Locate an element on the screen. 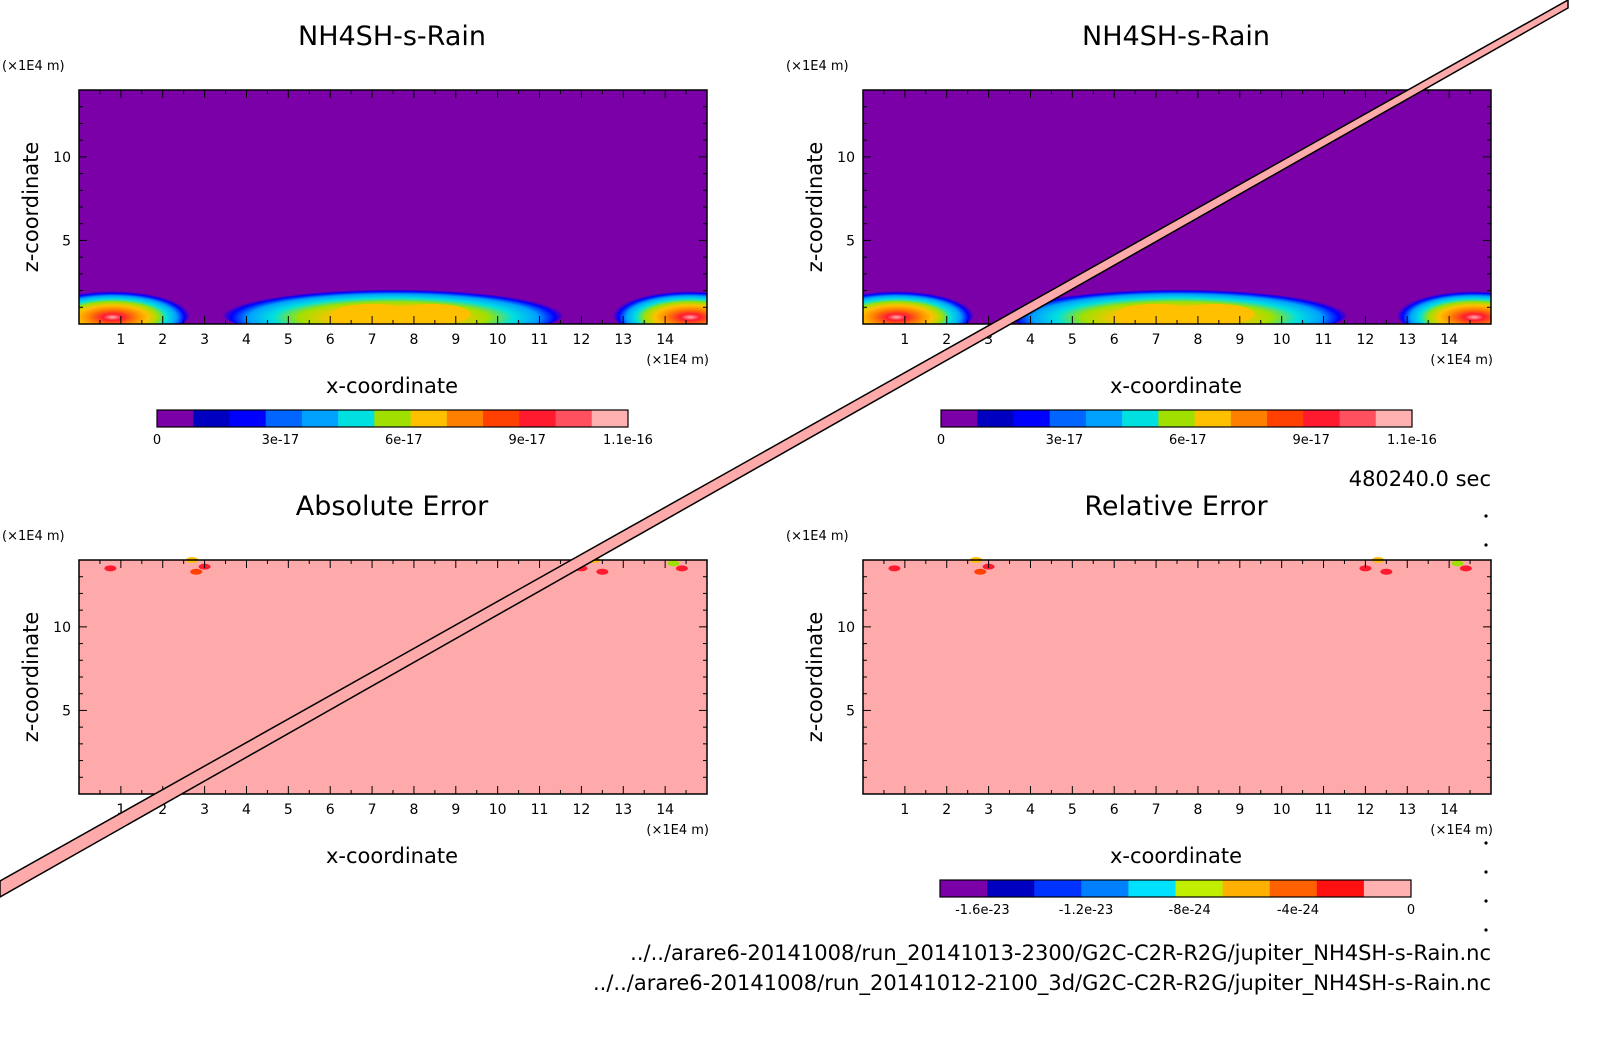 The height and width of the screenshot is (1054, 1604). panel-title: Absolute Error is located at coordinates (392, 506).